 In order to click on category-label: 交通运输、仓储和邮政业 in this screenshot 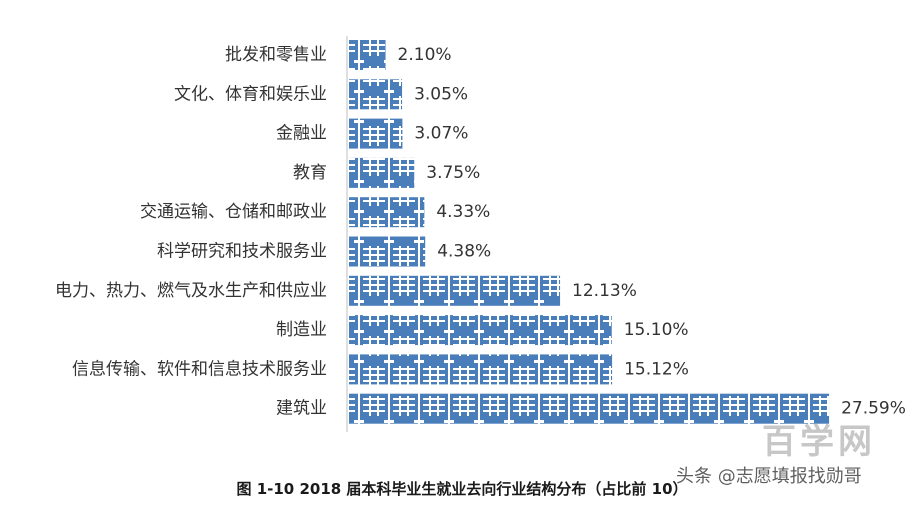, I will do `click(233, 212)`.